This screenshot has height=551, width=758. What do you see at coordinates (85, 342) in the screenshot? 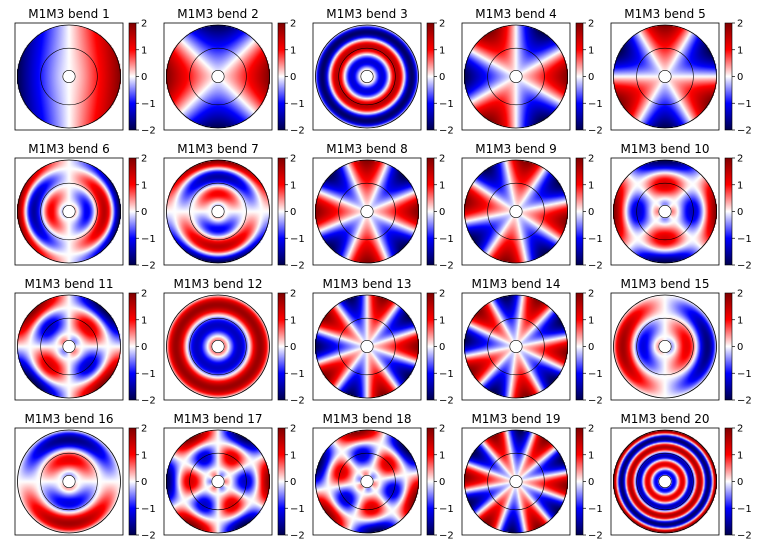
I see `panel-11: M1M3 bend 11 2 1 0 −1 −2` at bounding box center [85, 342].